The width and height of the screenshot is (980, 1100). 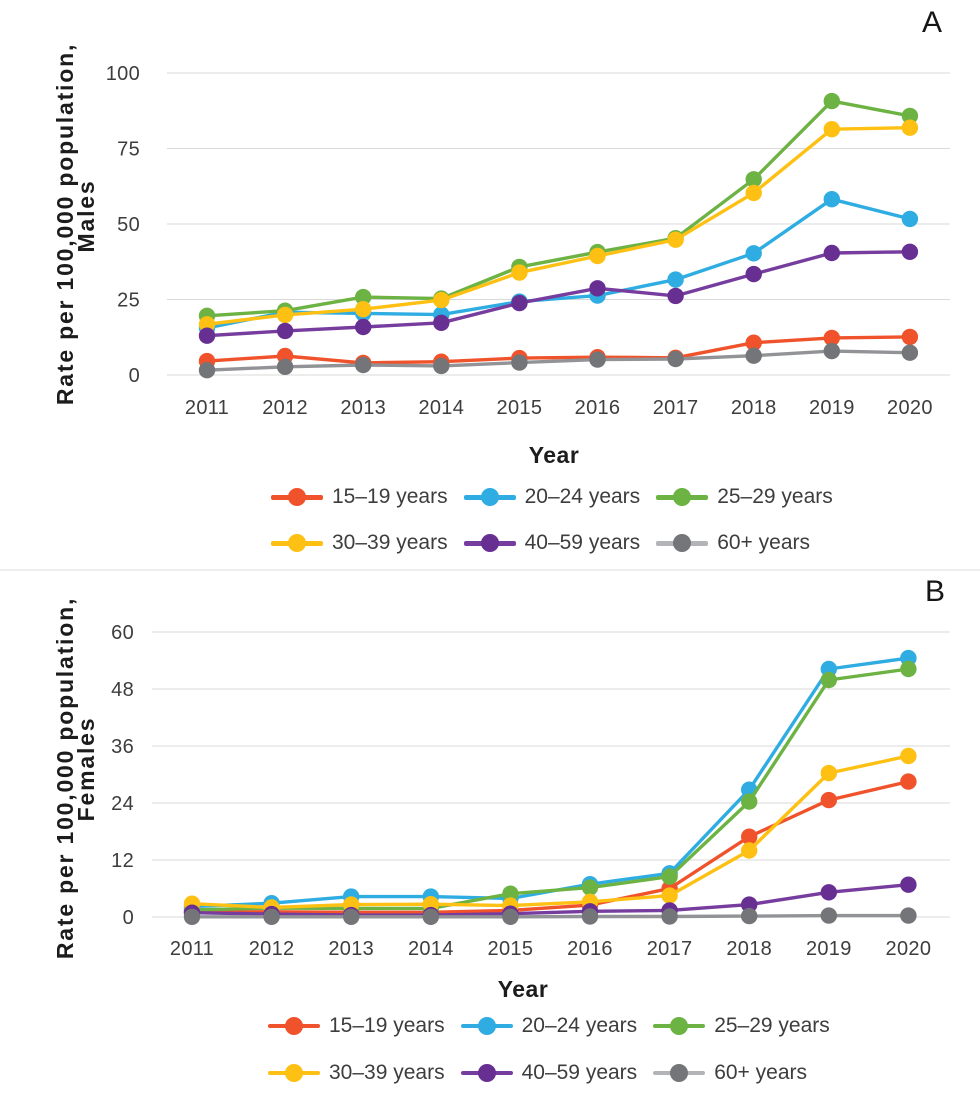 What do you see at coordinates (122, 861) in the screenshot?
I see `y-tick-label: 12` at bounding box center [122, 861].